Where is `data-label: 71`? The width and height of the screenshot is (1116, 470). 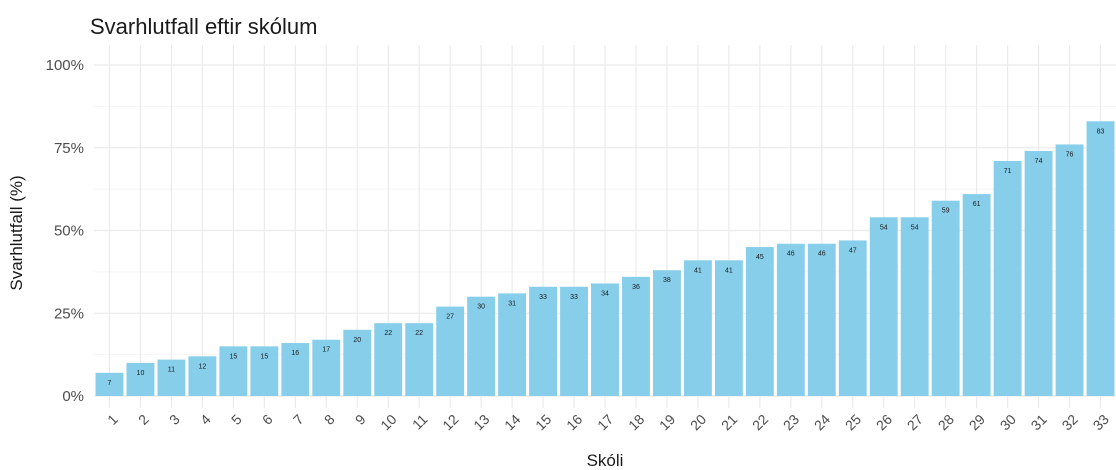 data-label: 71 is located at coordinates (1008, 171).